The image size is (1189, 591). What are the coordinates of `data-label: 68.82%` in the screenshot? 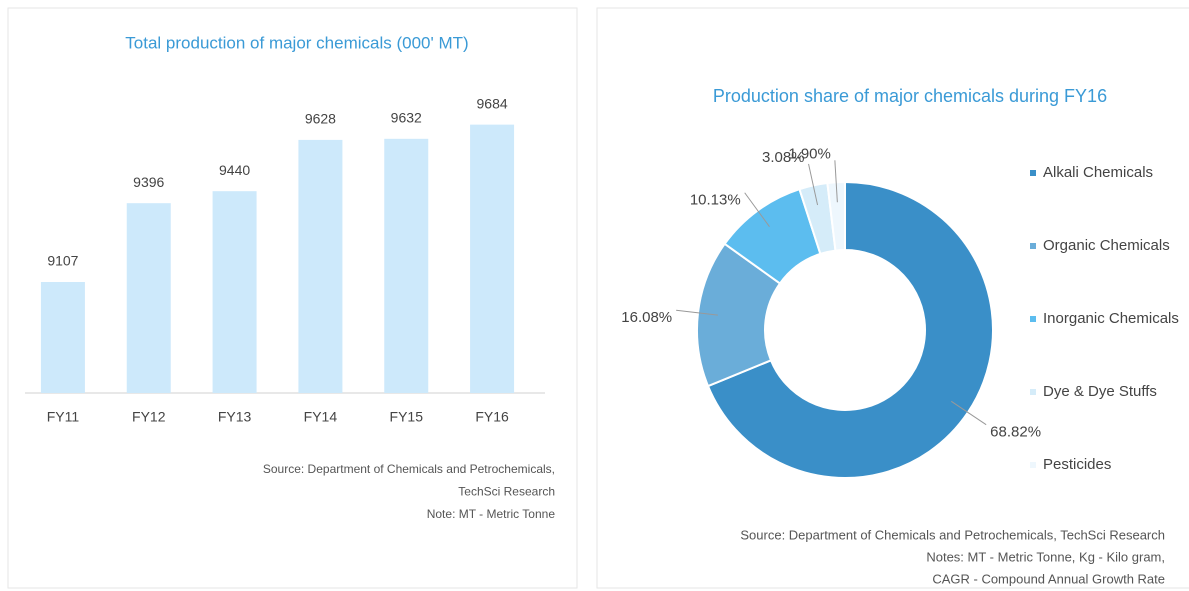 It's located at (1015, 432).